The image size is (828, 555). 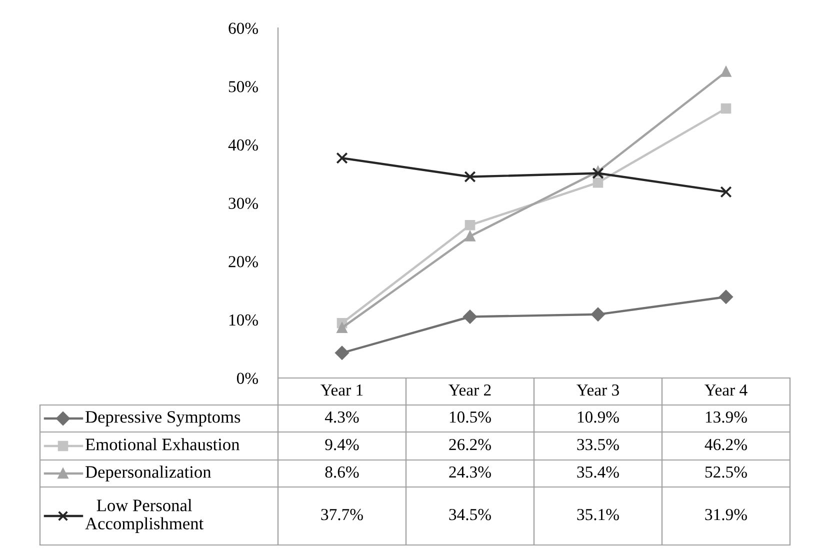 I want to click on data-label: 24.3%, so click(x=470, y=472).